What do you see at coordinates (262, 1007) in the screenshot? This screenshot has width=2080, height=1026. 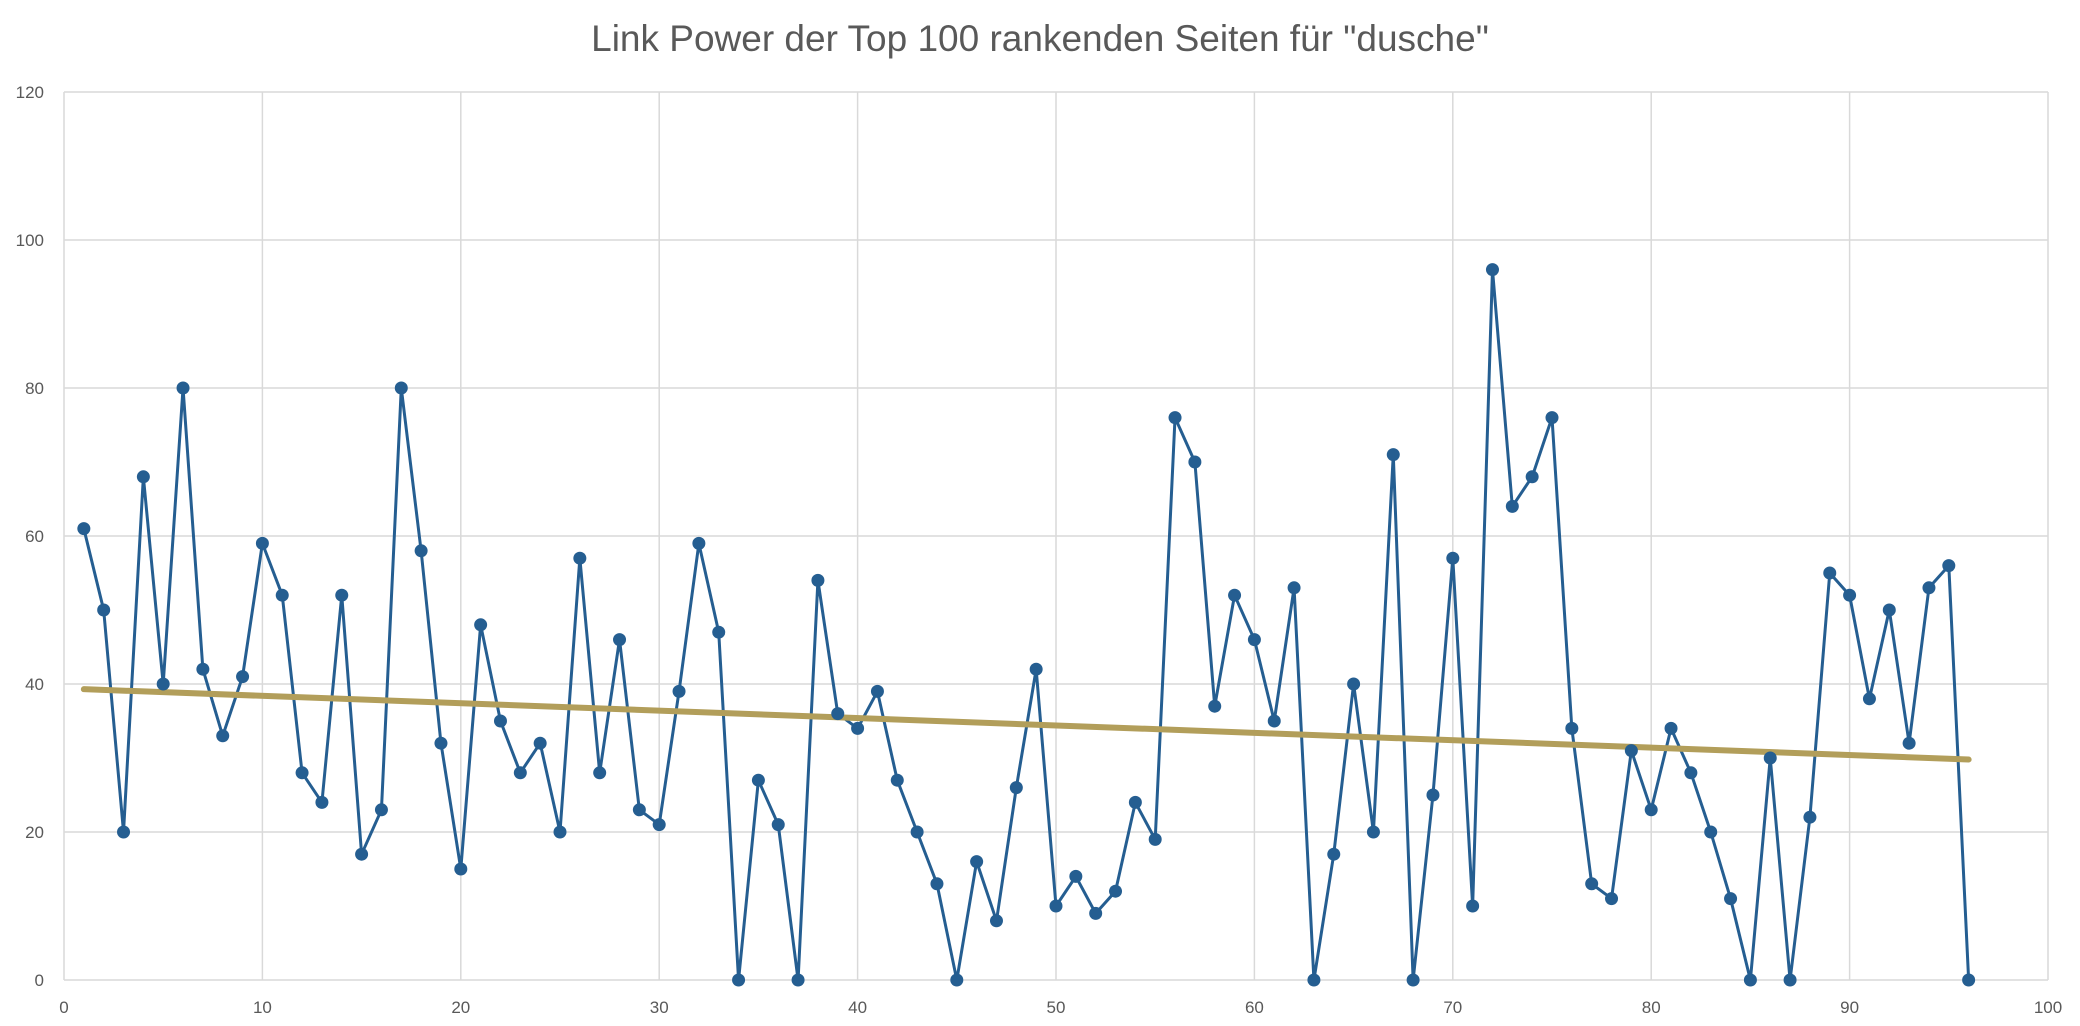 I see `x-tick-label: 10` at bounding box center [262, 1007].